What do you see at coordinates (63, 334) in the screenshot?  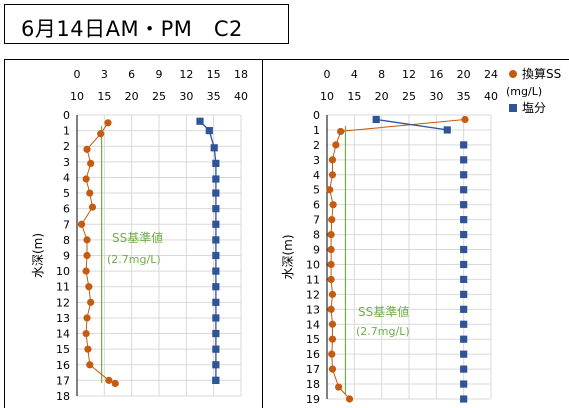 I see `chart1-y-axis-tick-label: 14` at bounding box center [63, 334].